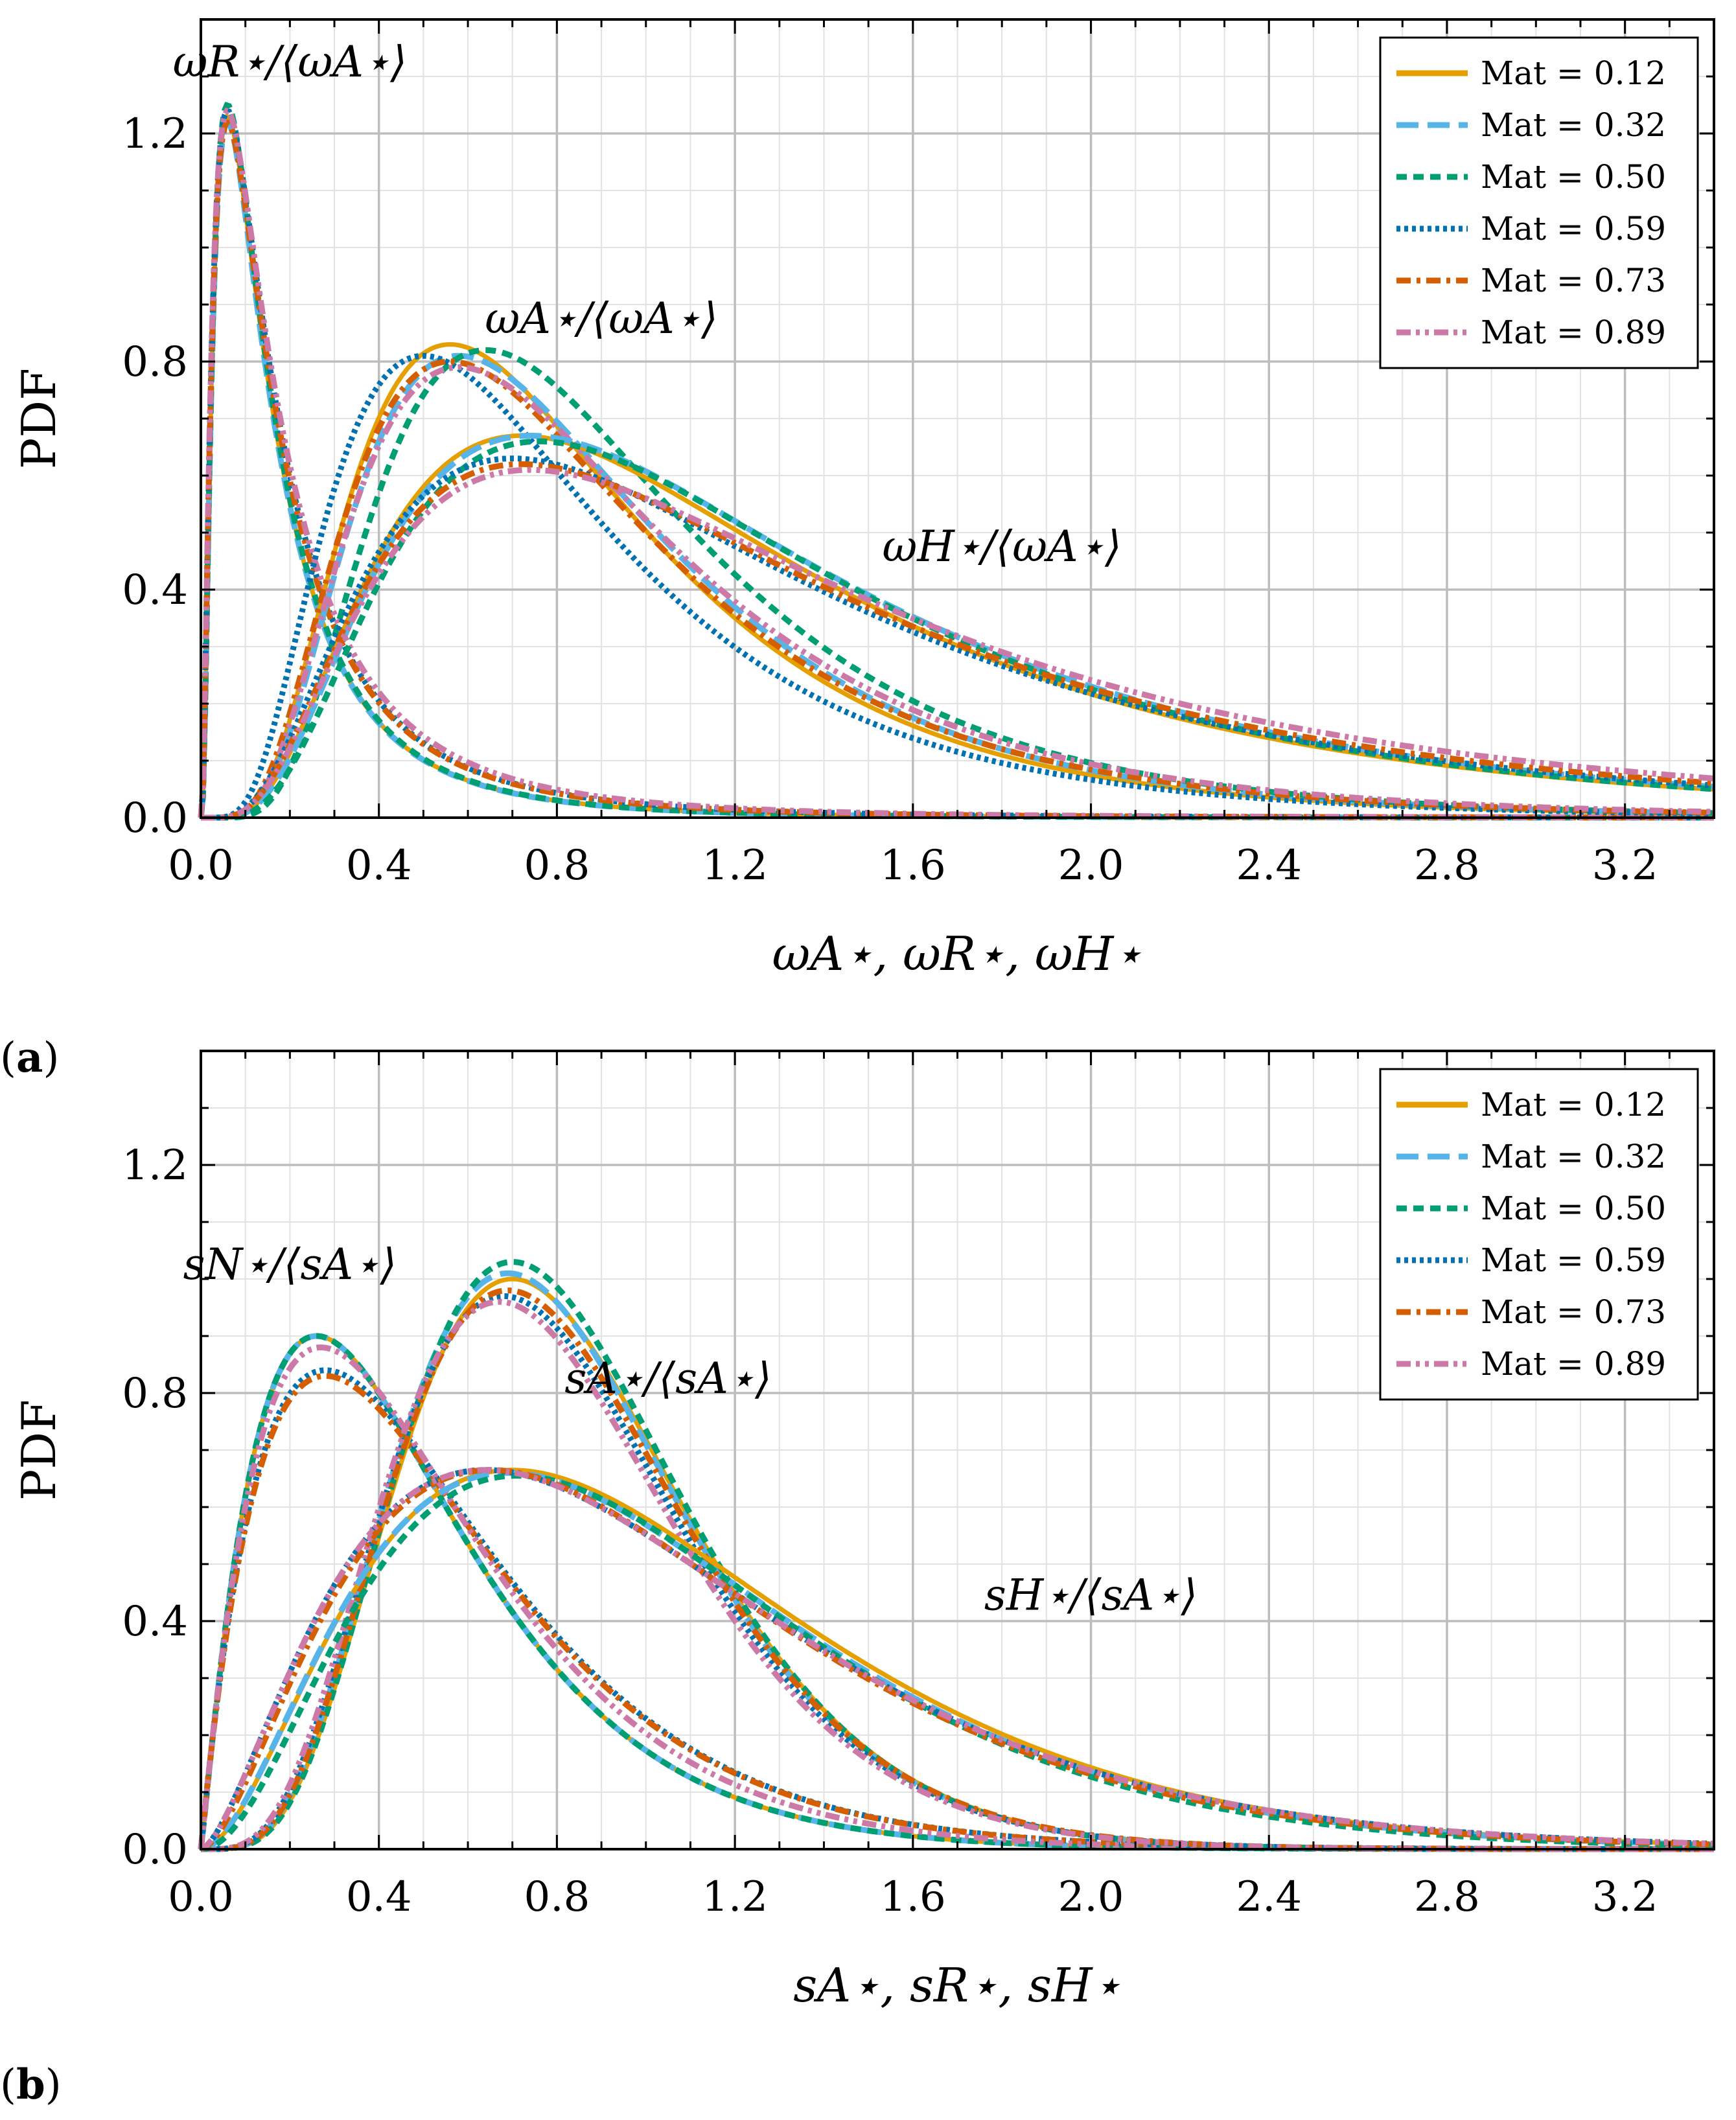 The image size is (1736, 2120). Describe the element at coordinates (31, 2085) in the screenshot. I see `panel-label-b: (b)` at that location.